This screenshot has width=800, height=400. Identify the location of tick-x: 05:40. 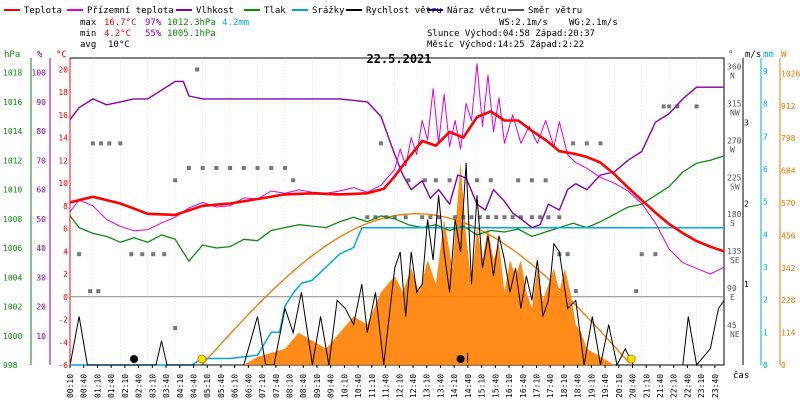
(221, 386).